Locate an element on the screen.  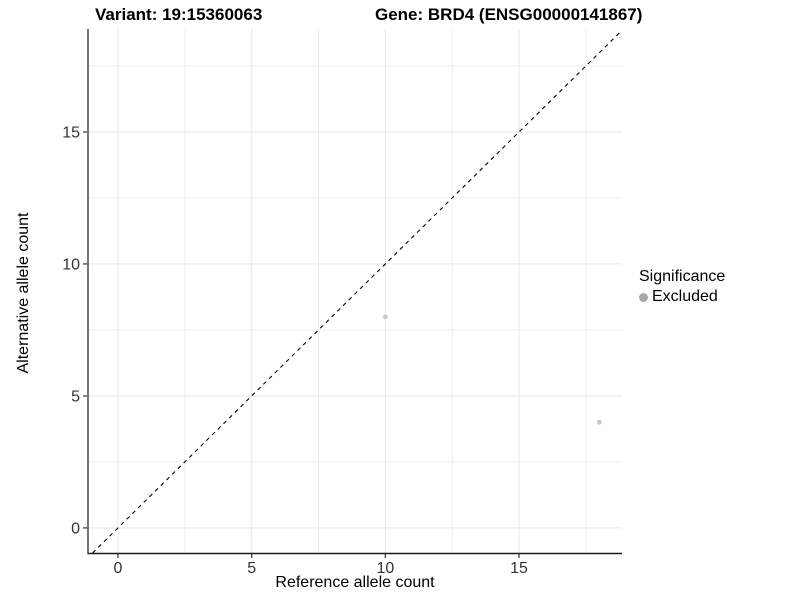
x-axis-title: Reference allele count is located at coordinates (355, 582).